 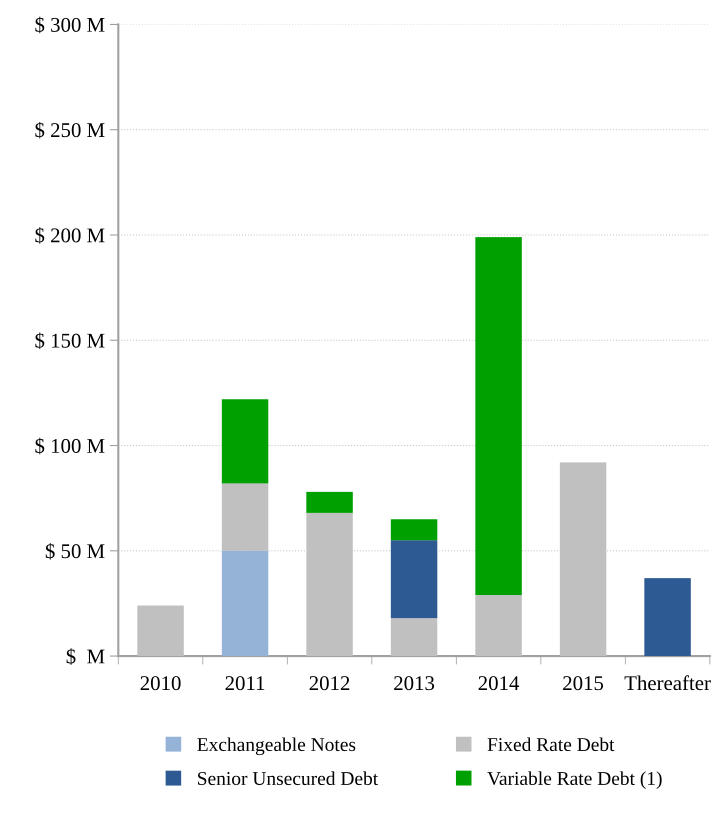 What do you see at coordinates (499, 683) in the screenshot?
I see `x-tick-label: 2014` at bounding box center [499, 683].